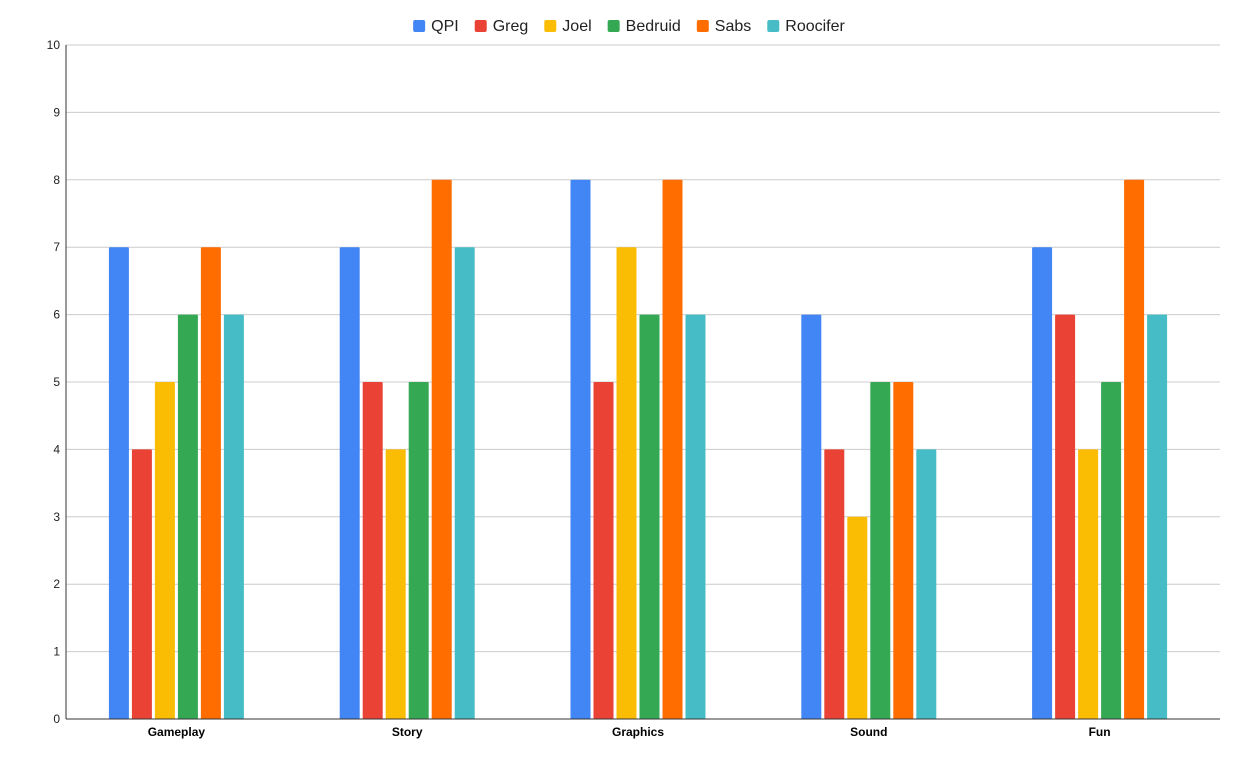  Describe the element at coordinates (1065, 516) in the screenshot. I see `bar-greg-fun` at that location.